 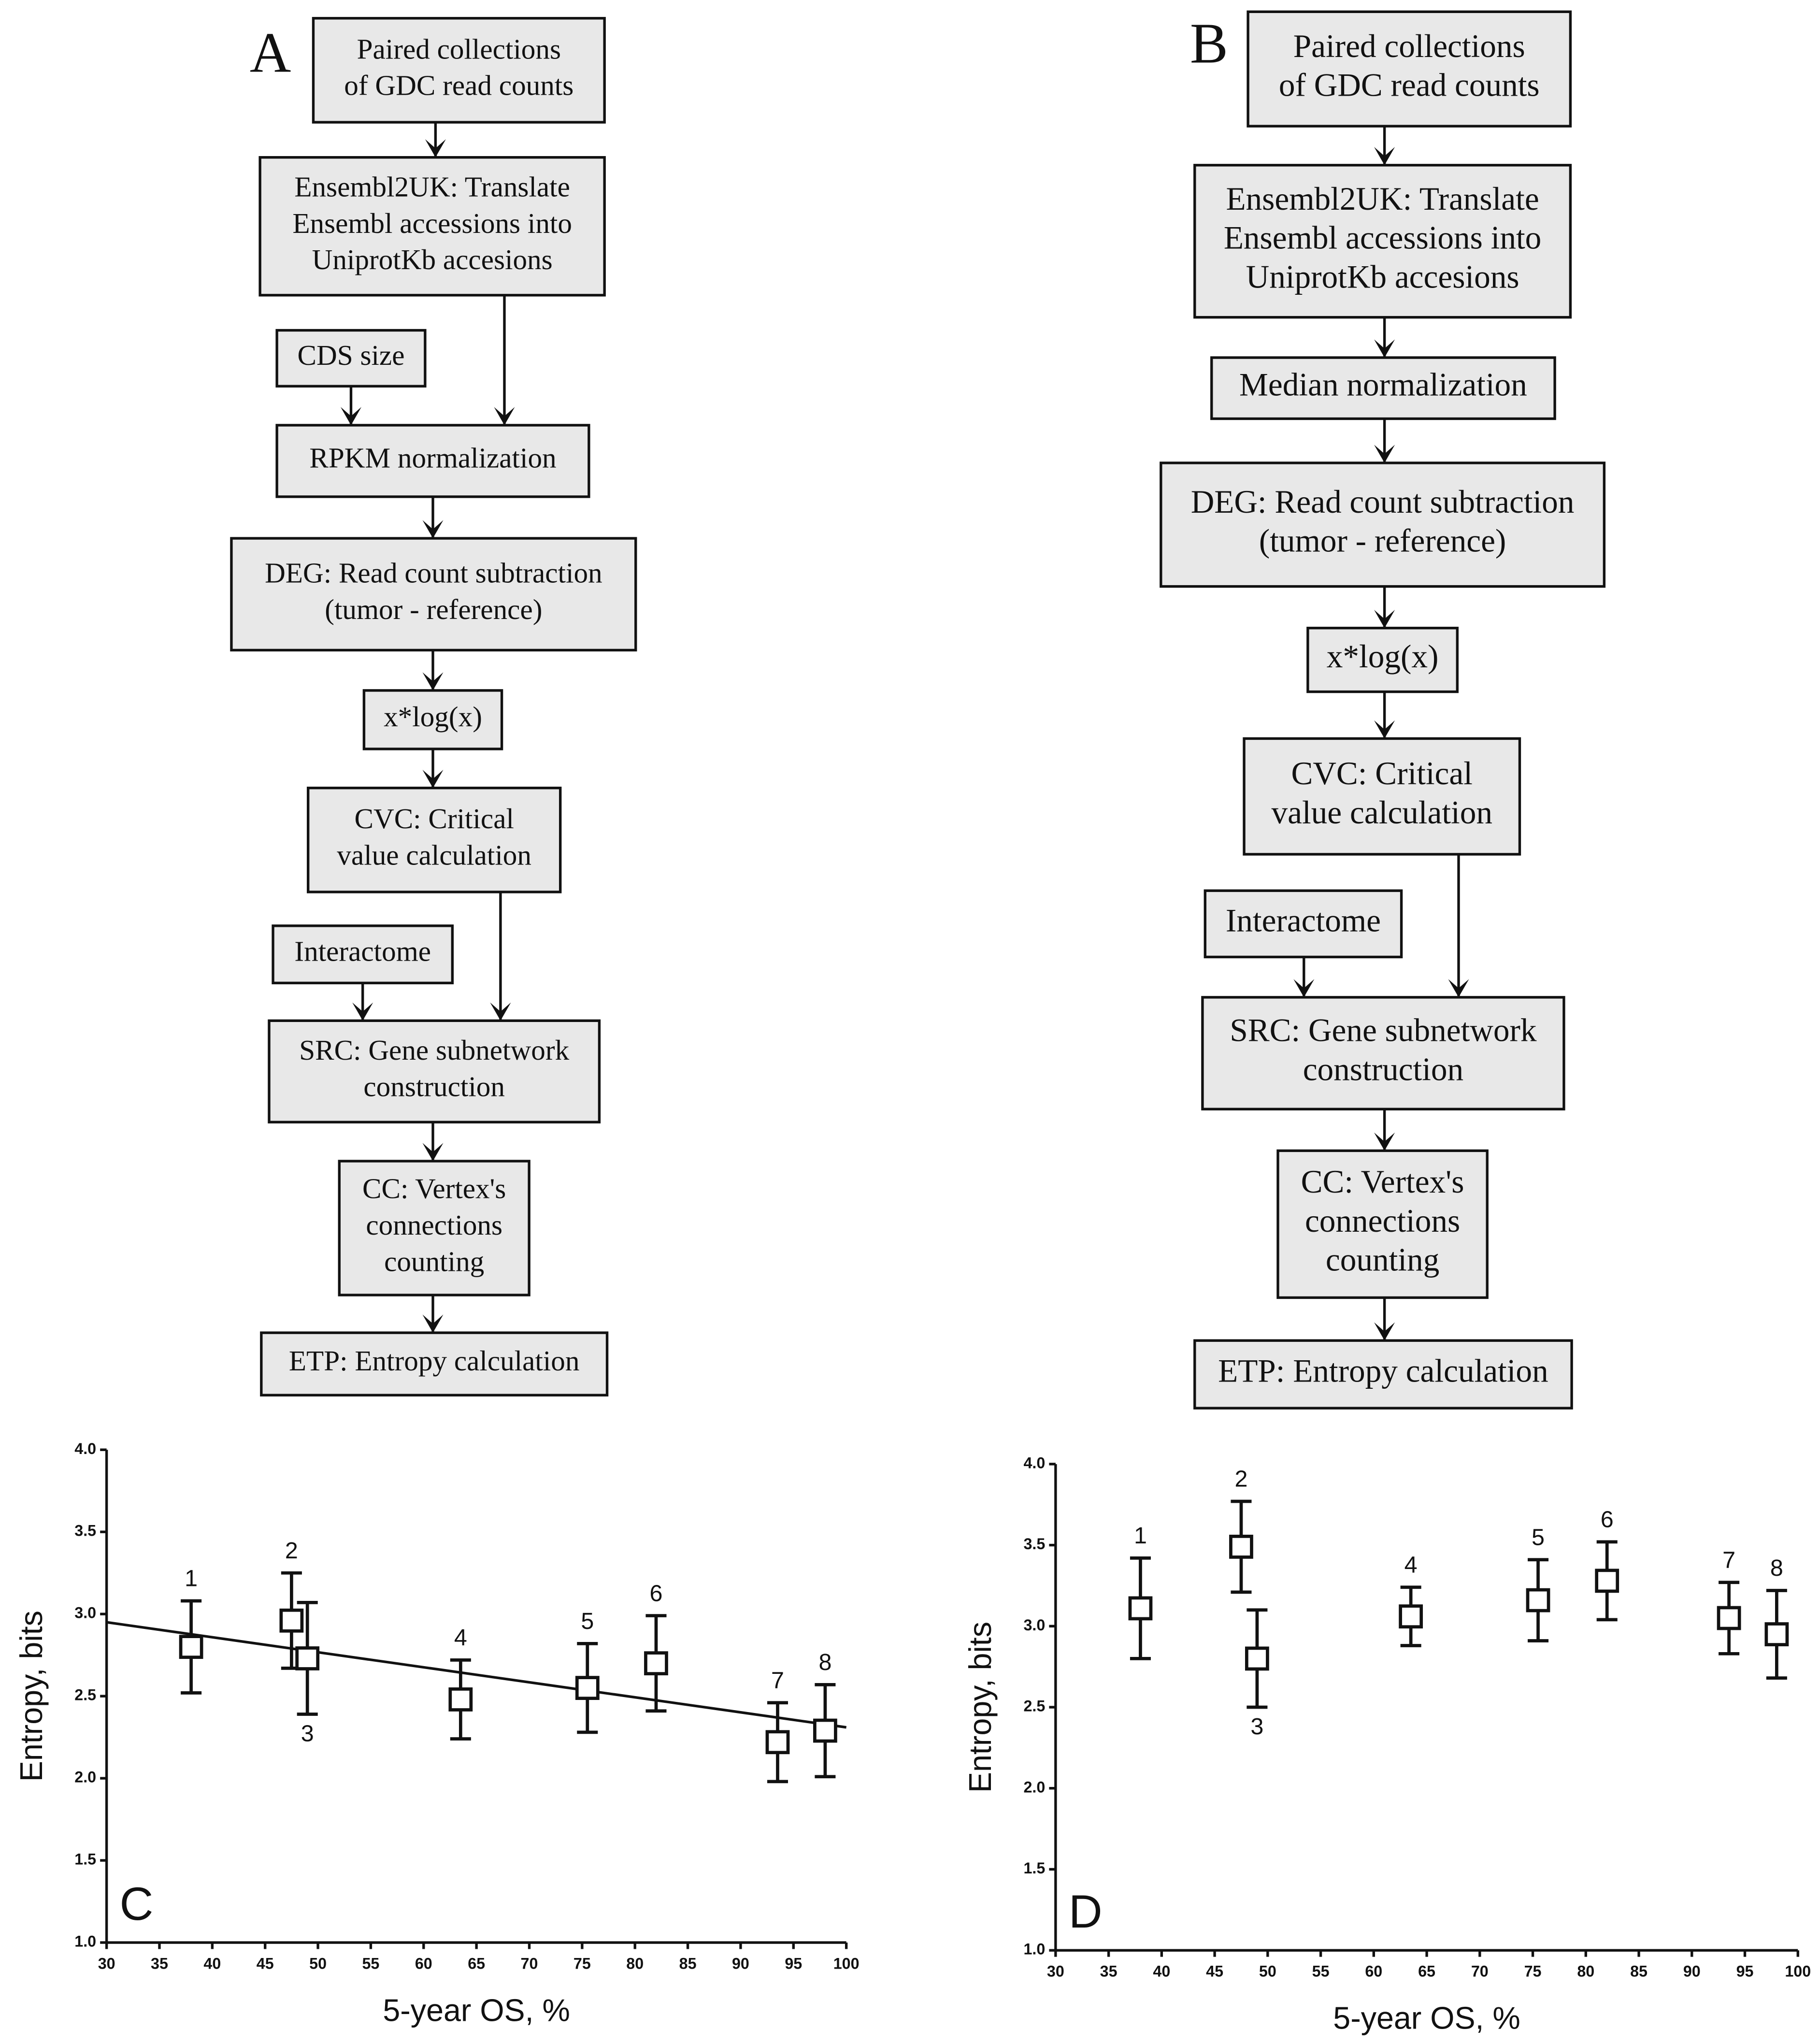 What do you see at coordinates (1539, 1537) in the screenshot?
I see `point-label: 5` at bounding box center [1539, 1537].